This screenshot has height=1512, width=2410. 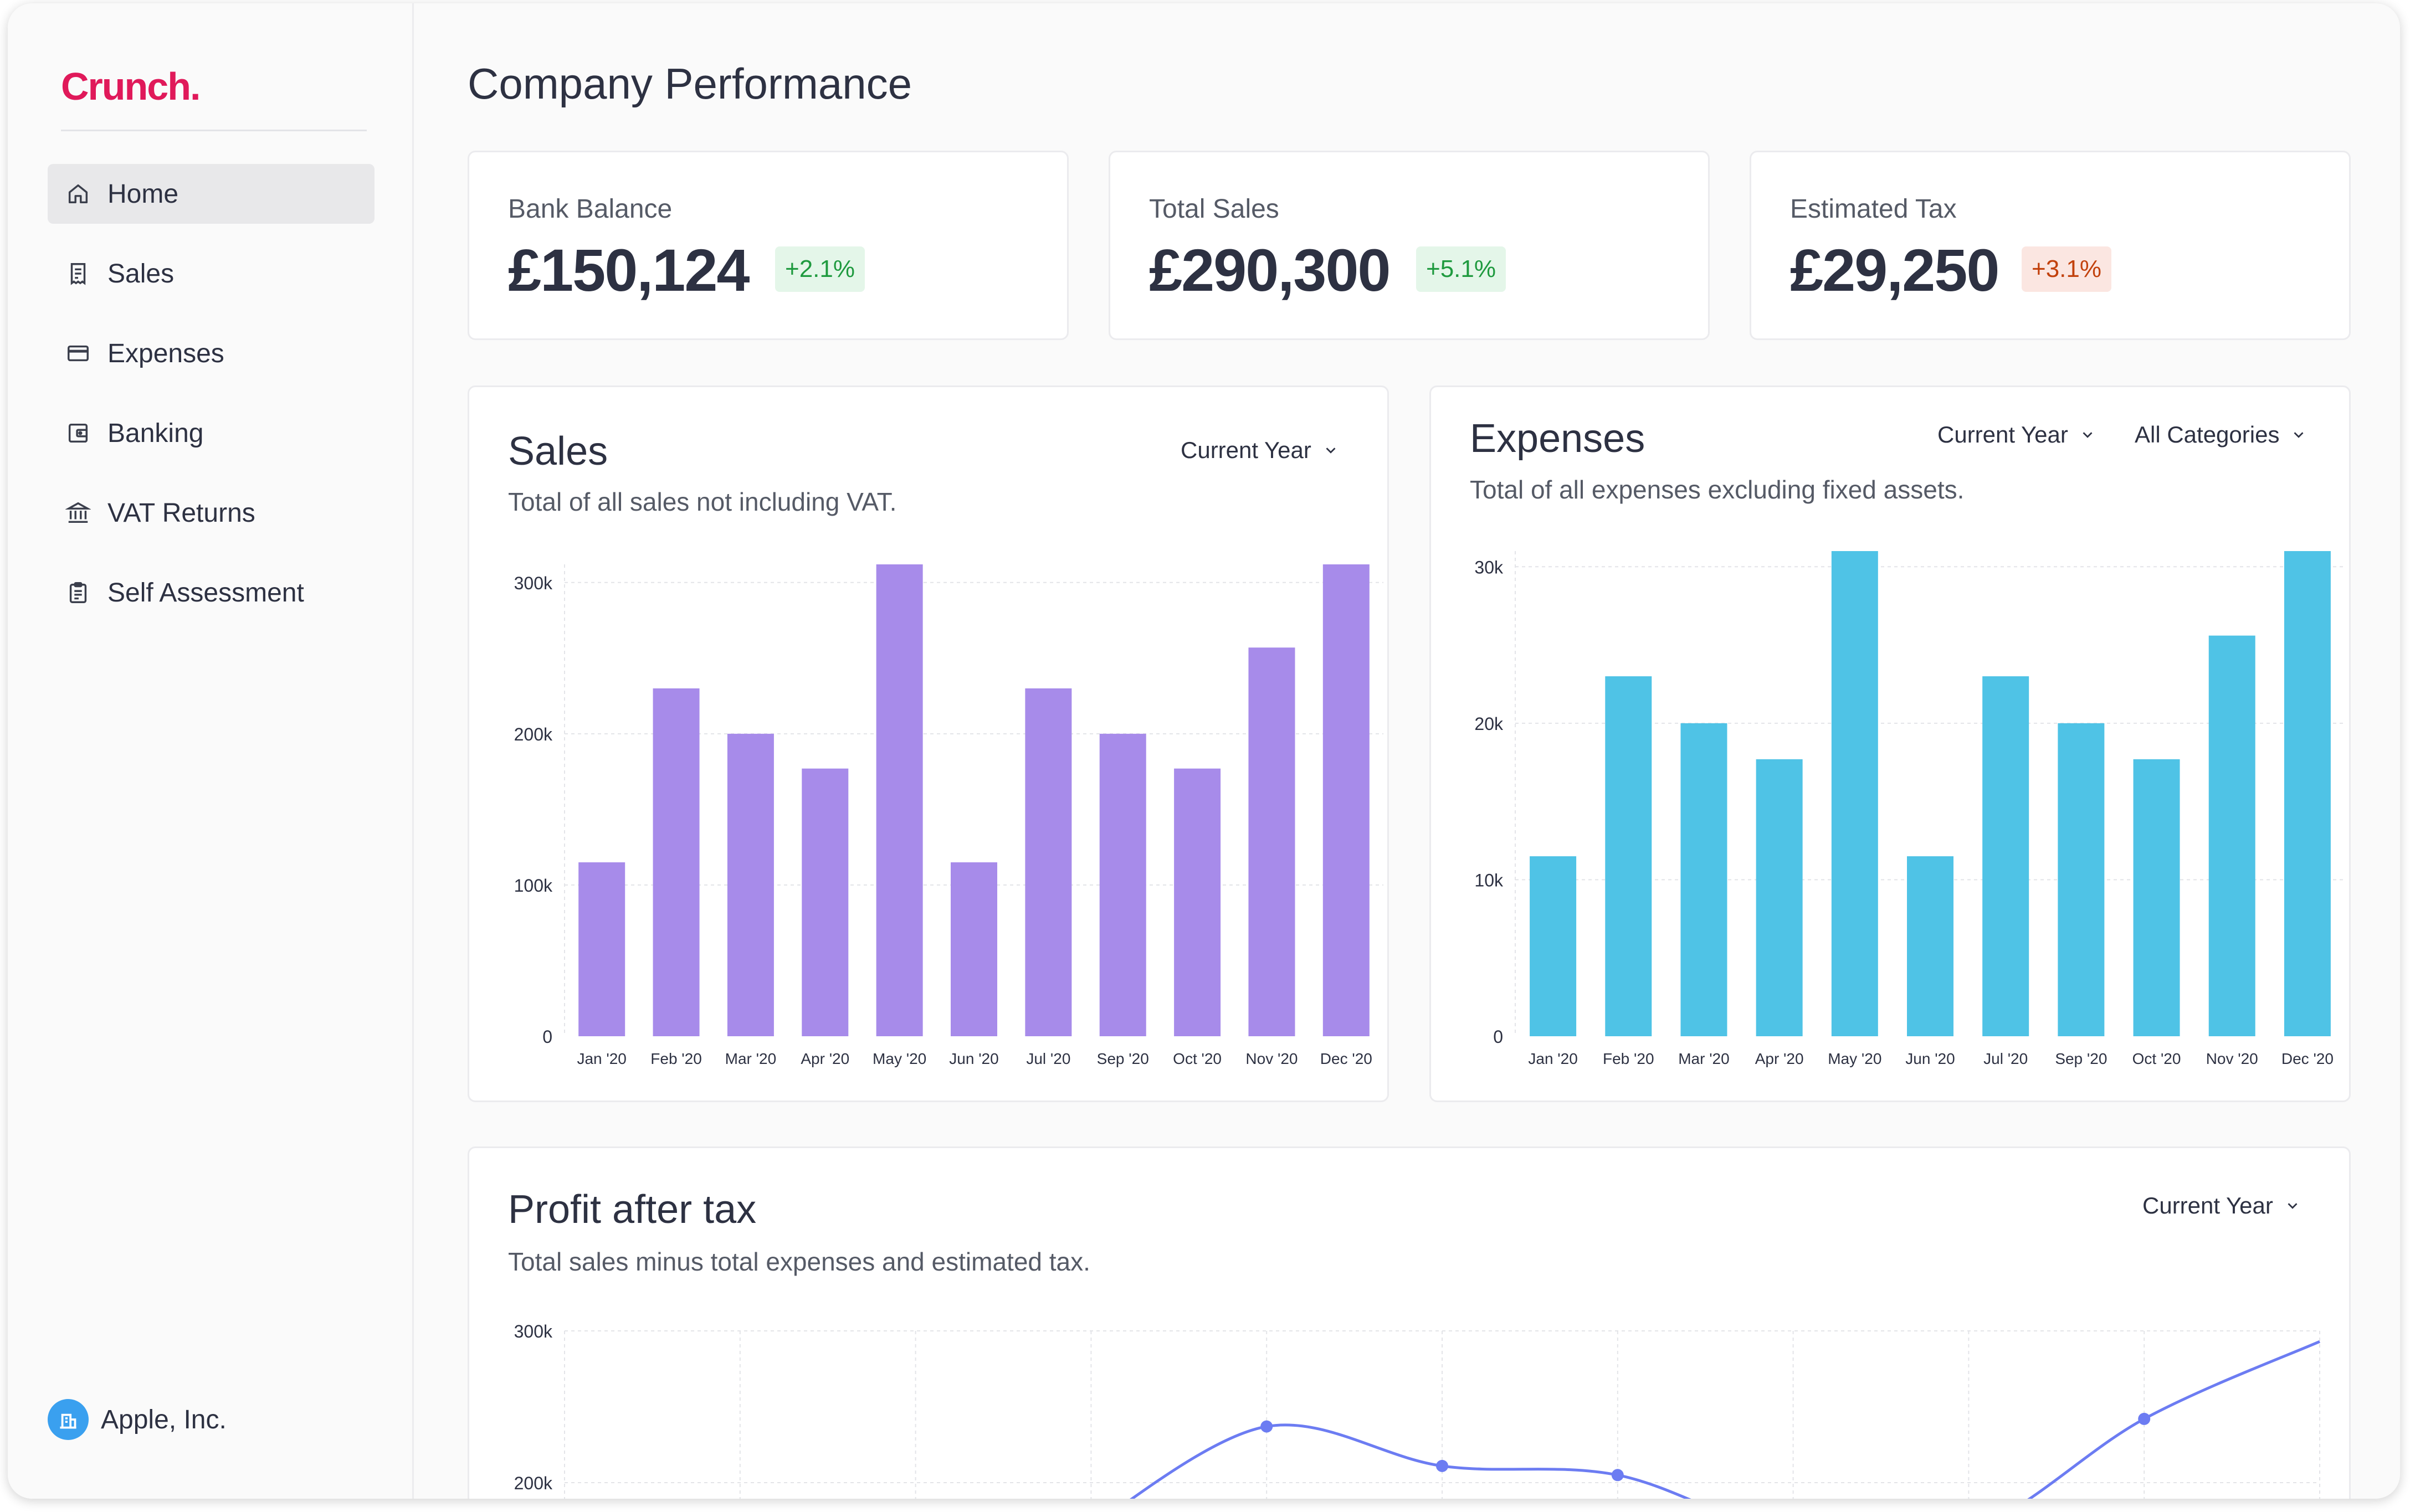 What do you see at coordinates (534, 1331) in the screenshot?
I see `y-tick-label: 300k` at bounding box center [534, 1331].